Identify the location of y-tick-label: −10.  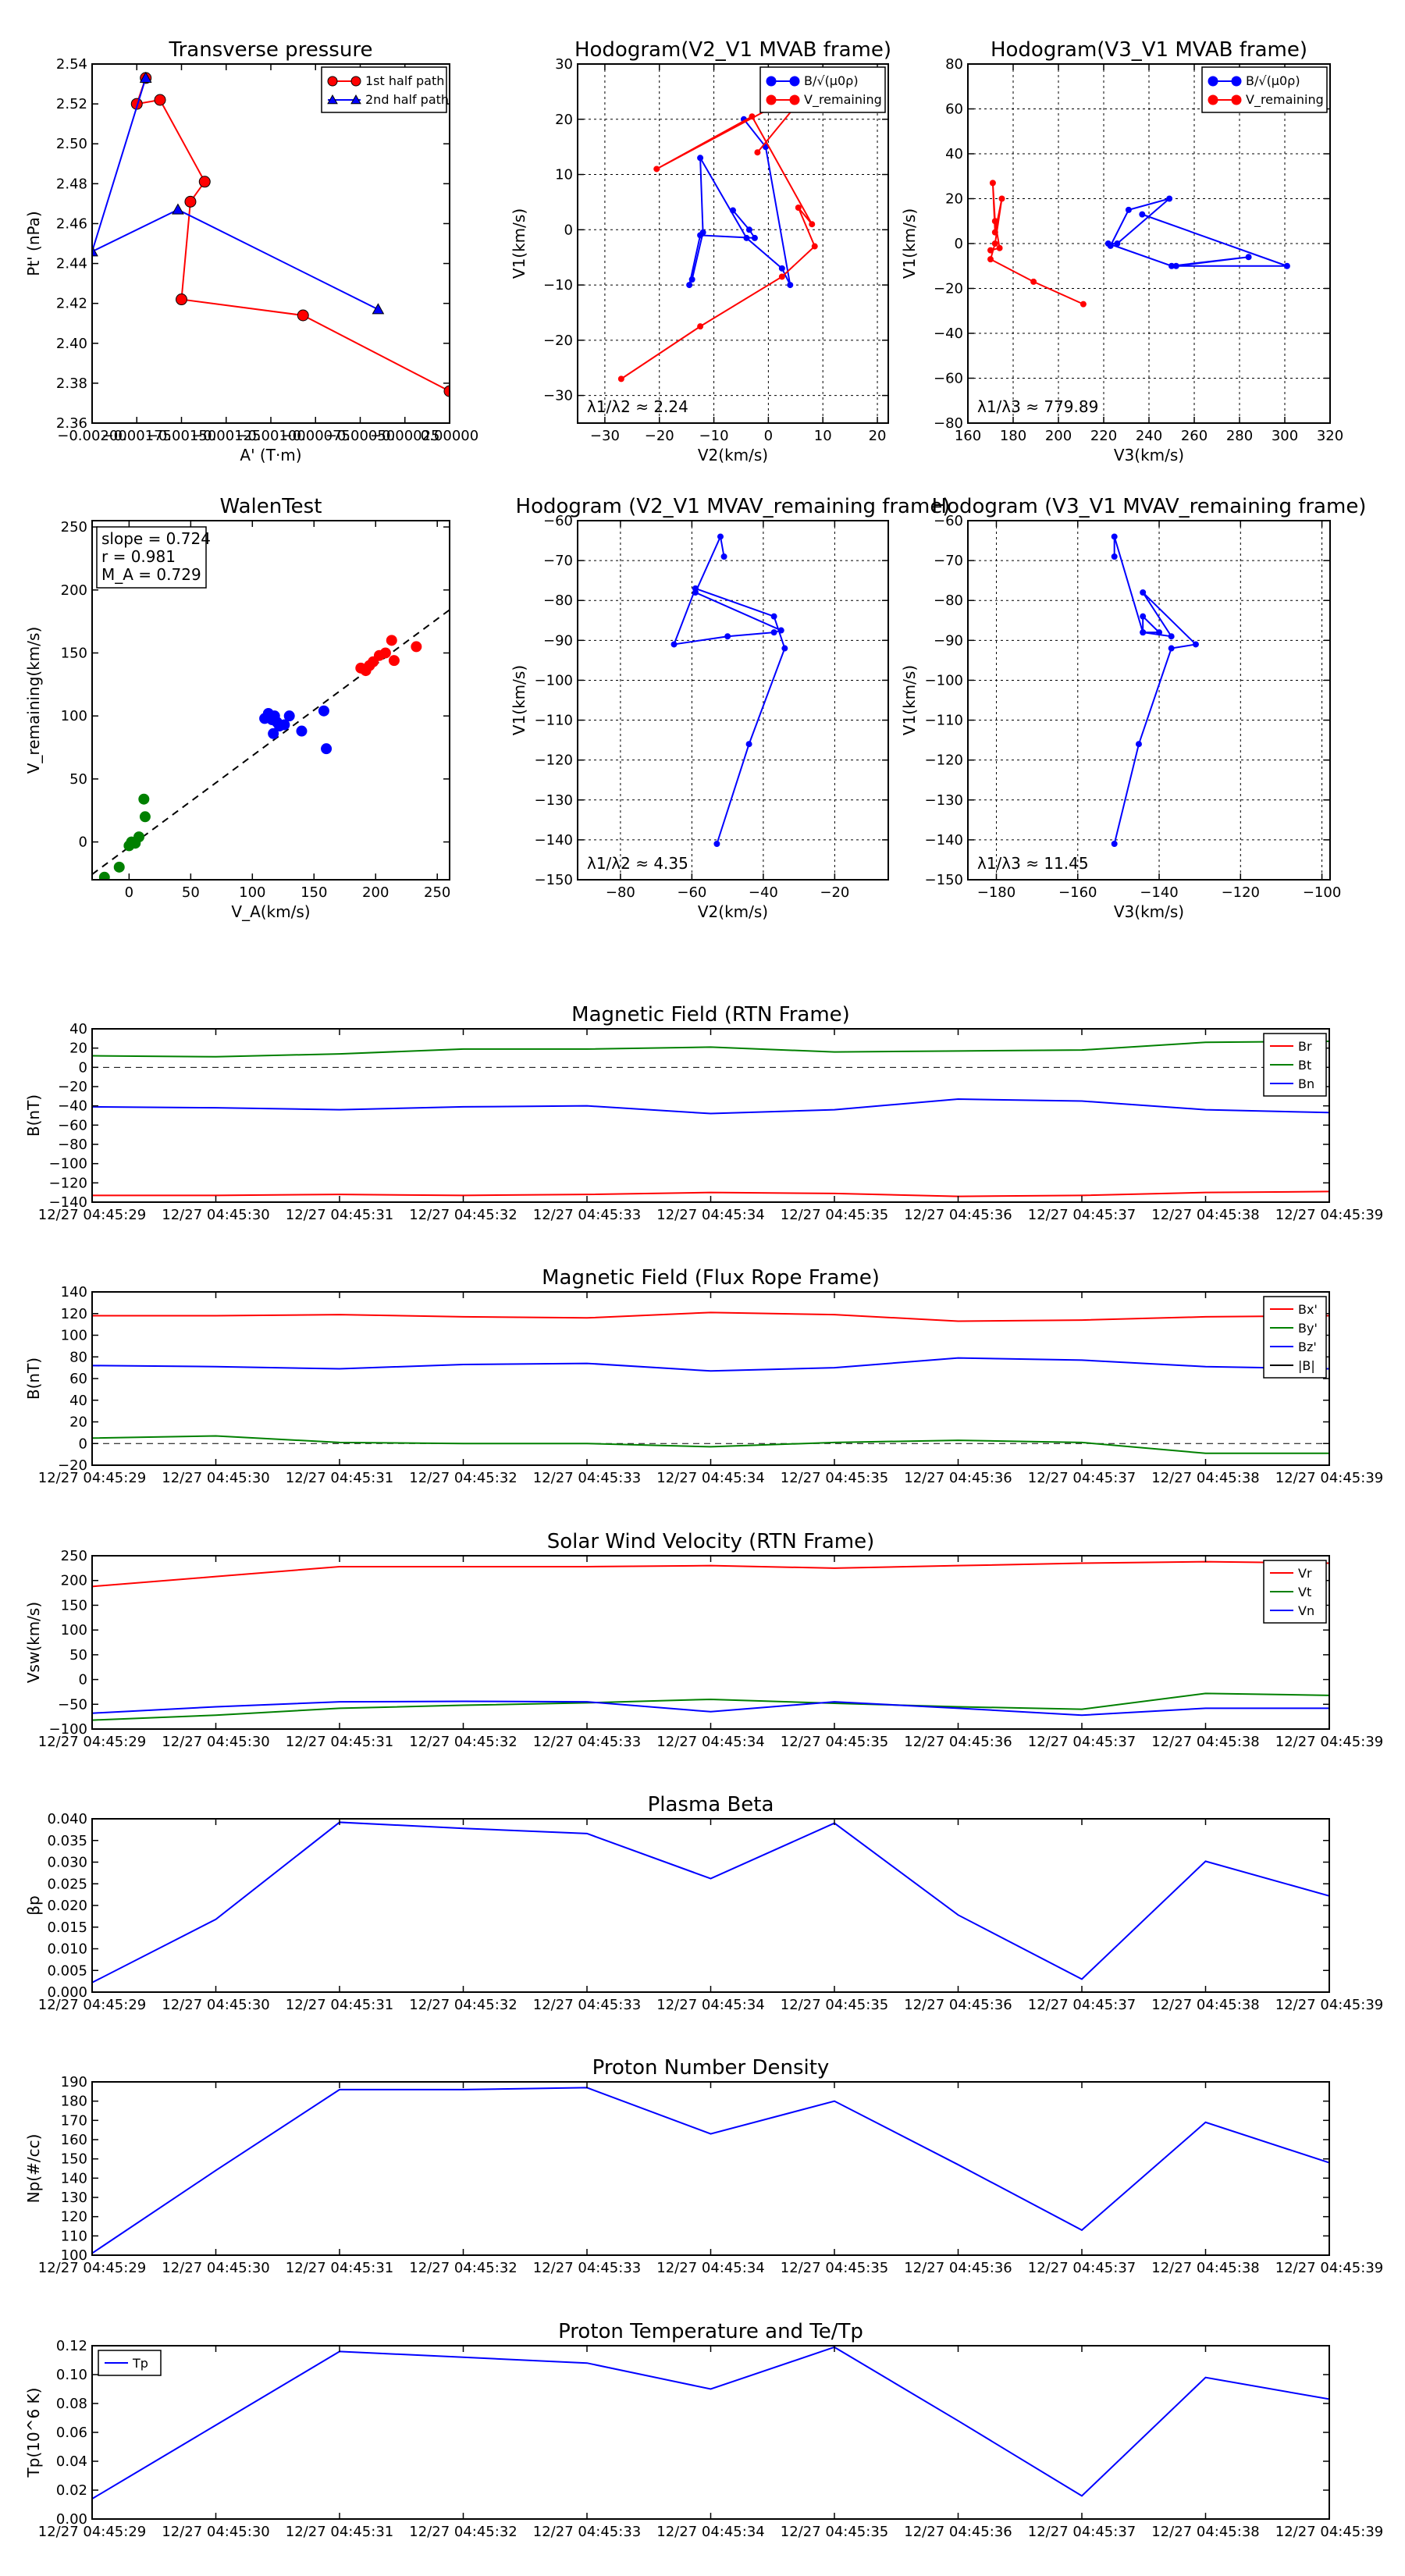
(558, 285).